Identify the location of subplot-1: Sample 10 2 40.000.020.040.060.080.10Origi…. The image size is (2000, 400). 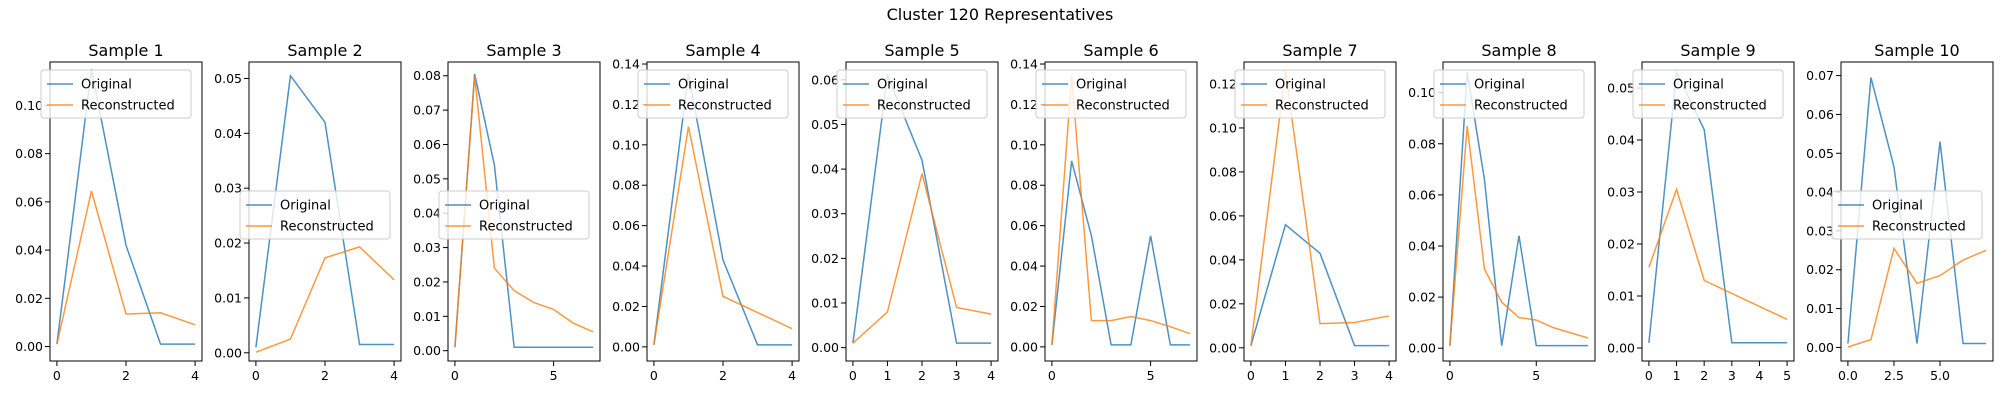
(109, 212).